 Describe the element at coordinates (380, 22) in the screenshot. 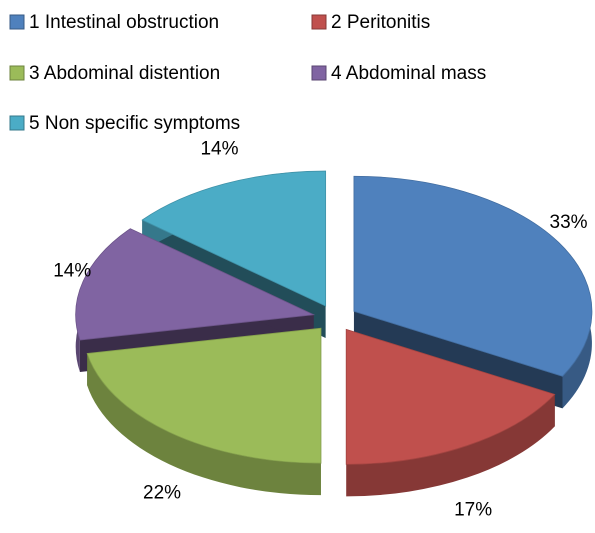

I see `legend-label: 2 Peritonitis` at that location.